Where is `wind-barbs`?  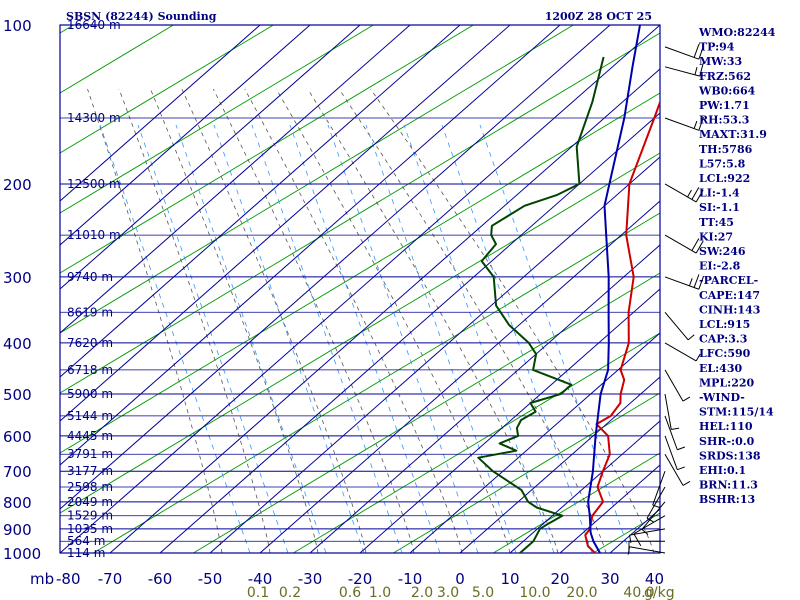 wind-barbs is located at coordinates (666, 299).